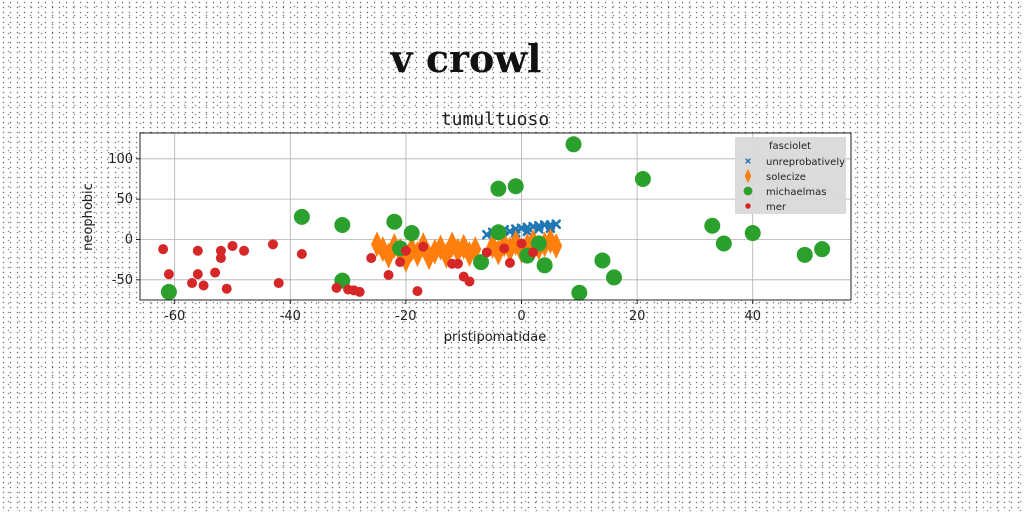 This screenshot has height=512, width=1024. I want to click on legend-box, so click(790, 175).